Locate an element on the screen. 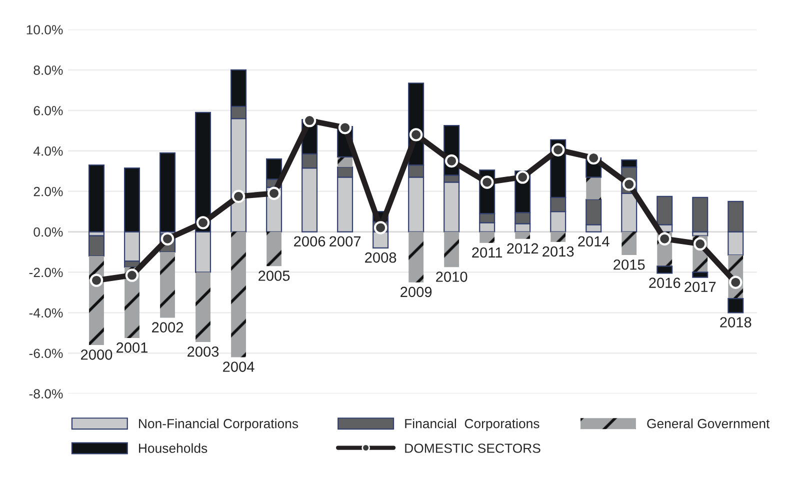 The width and height of the screenshot is (801, 492). x-tick-label: 2008 is located at coordinates (380, 257).